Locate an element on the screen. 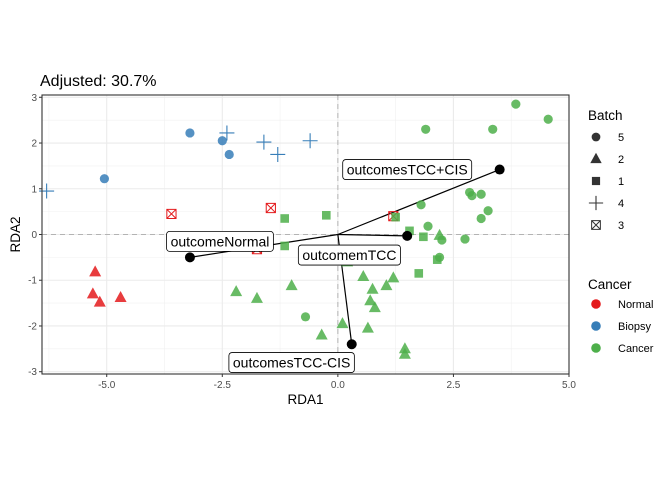  x-tick-label: 2.5 is located at coordinates (453, 385).